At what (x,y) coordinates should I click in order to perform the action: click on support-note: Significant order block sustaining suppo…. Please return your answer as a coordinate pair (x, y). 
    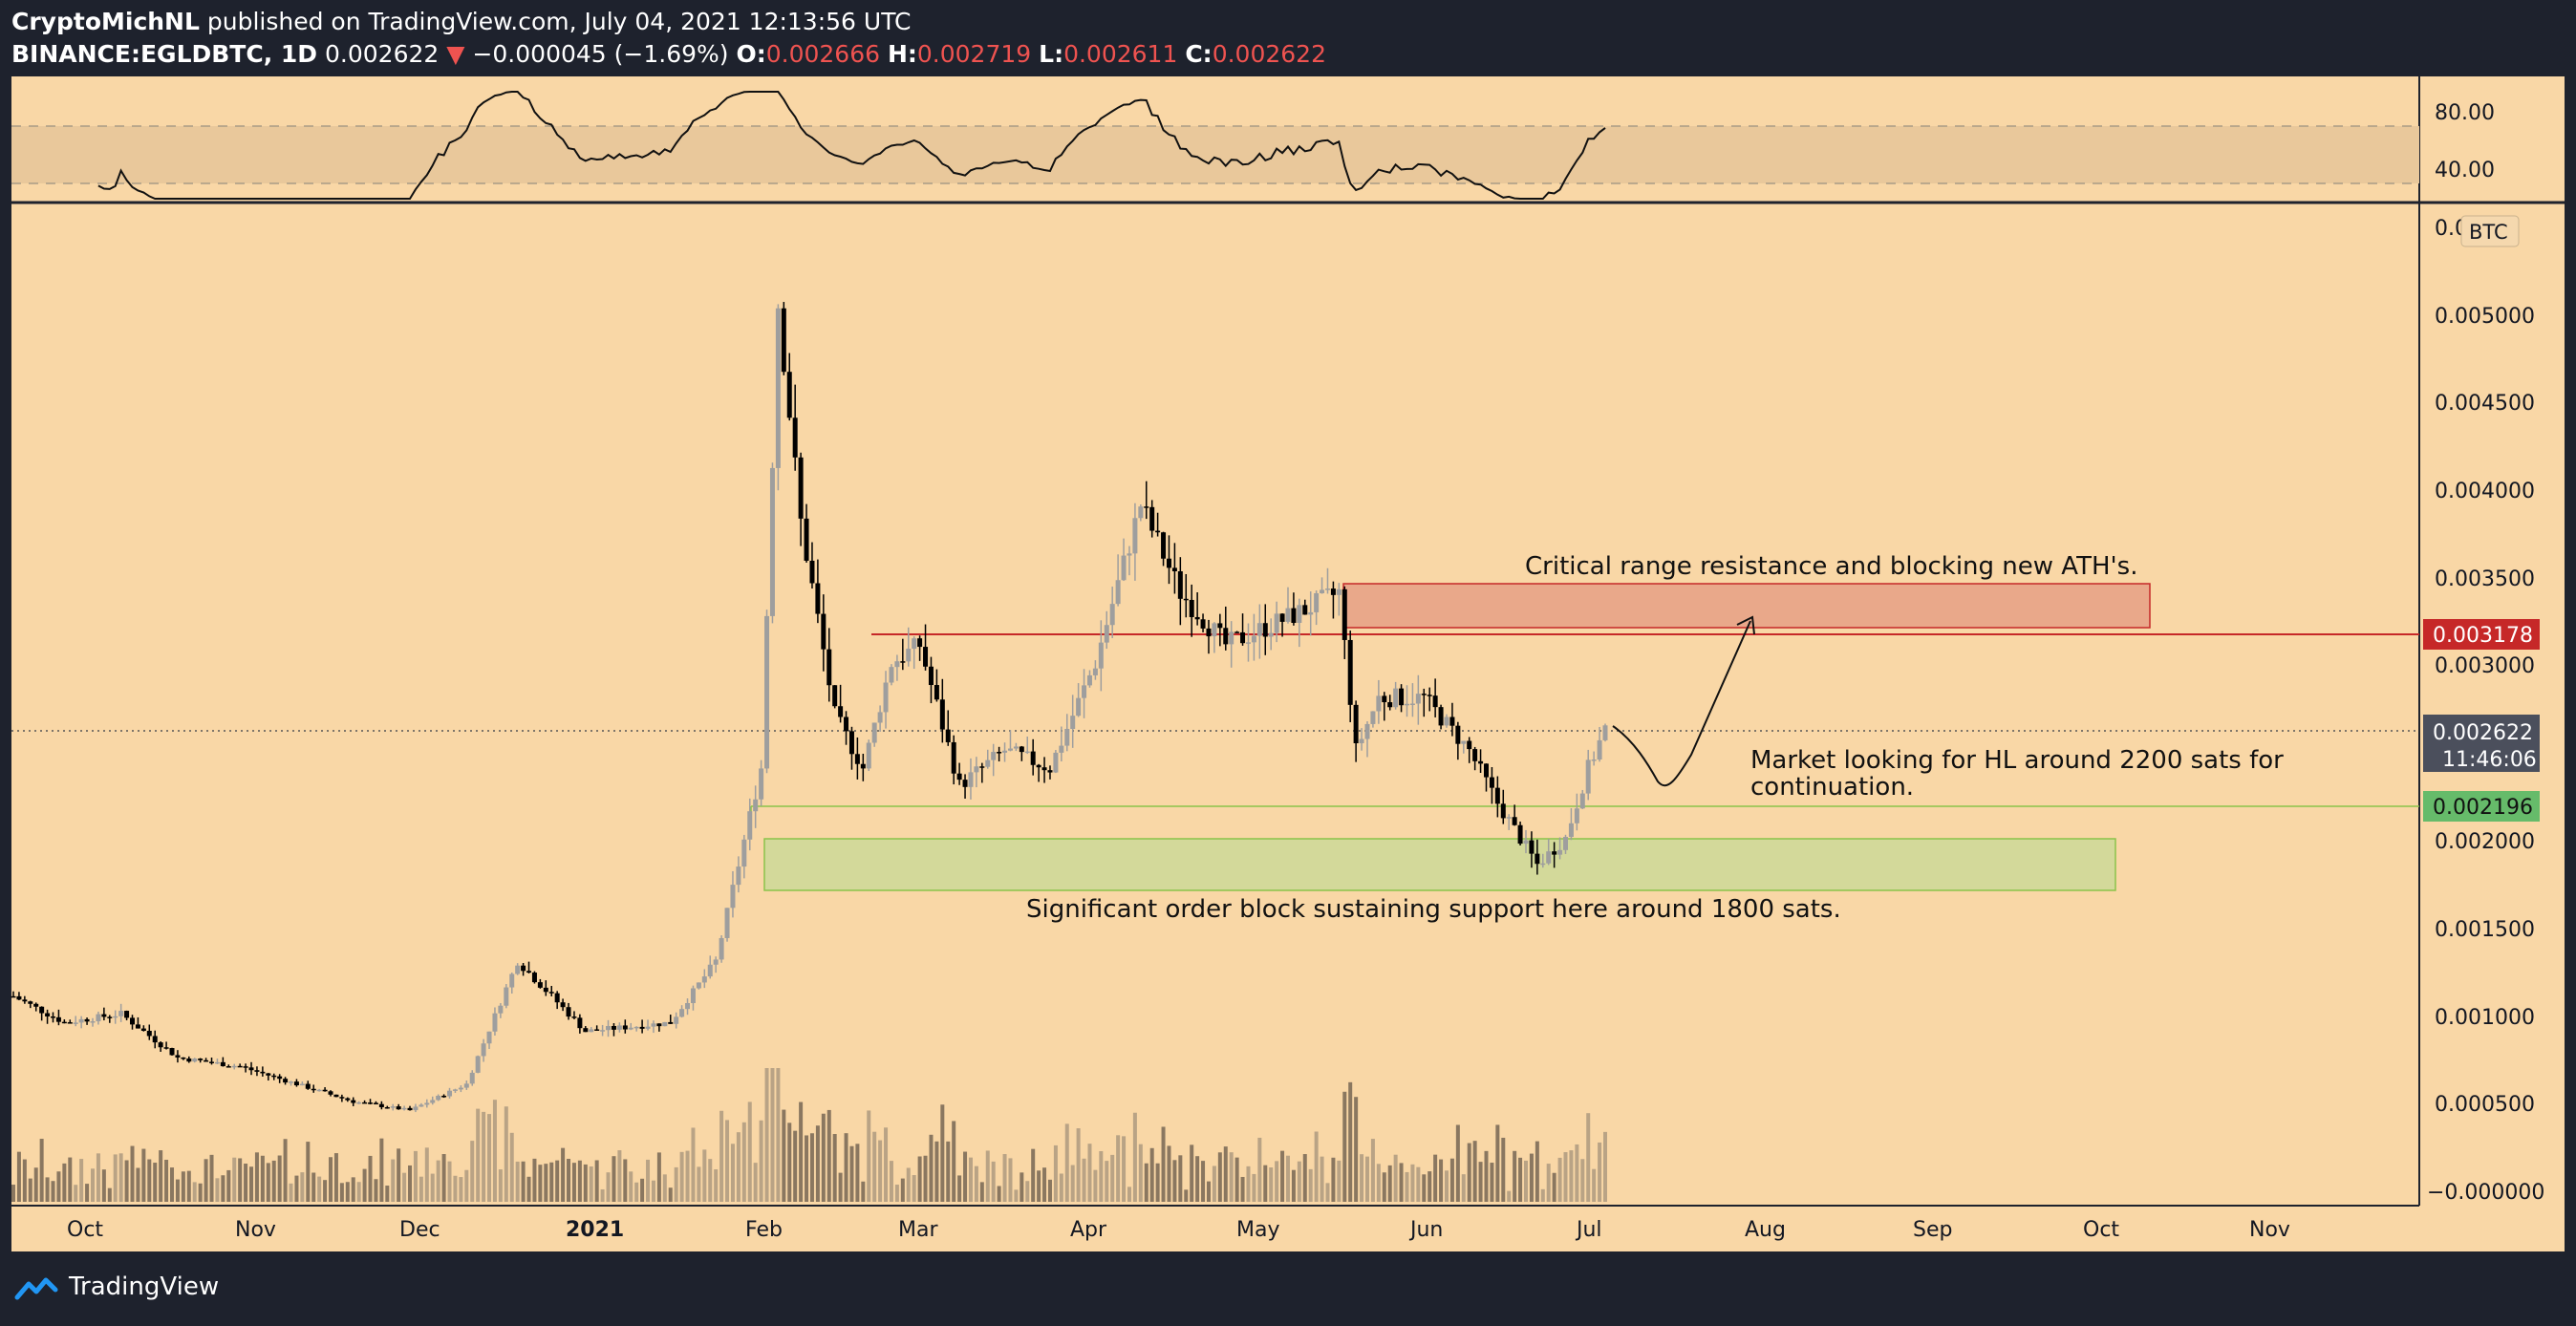
    Looking at the image, I should click on (1433, 910).